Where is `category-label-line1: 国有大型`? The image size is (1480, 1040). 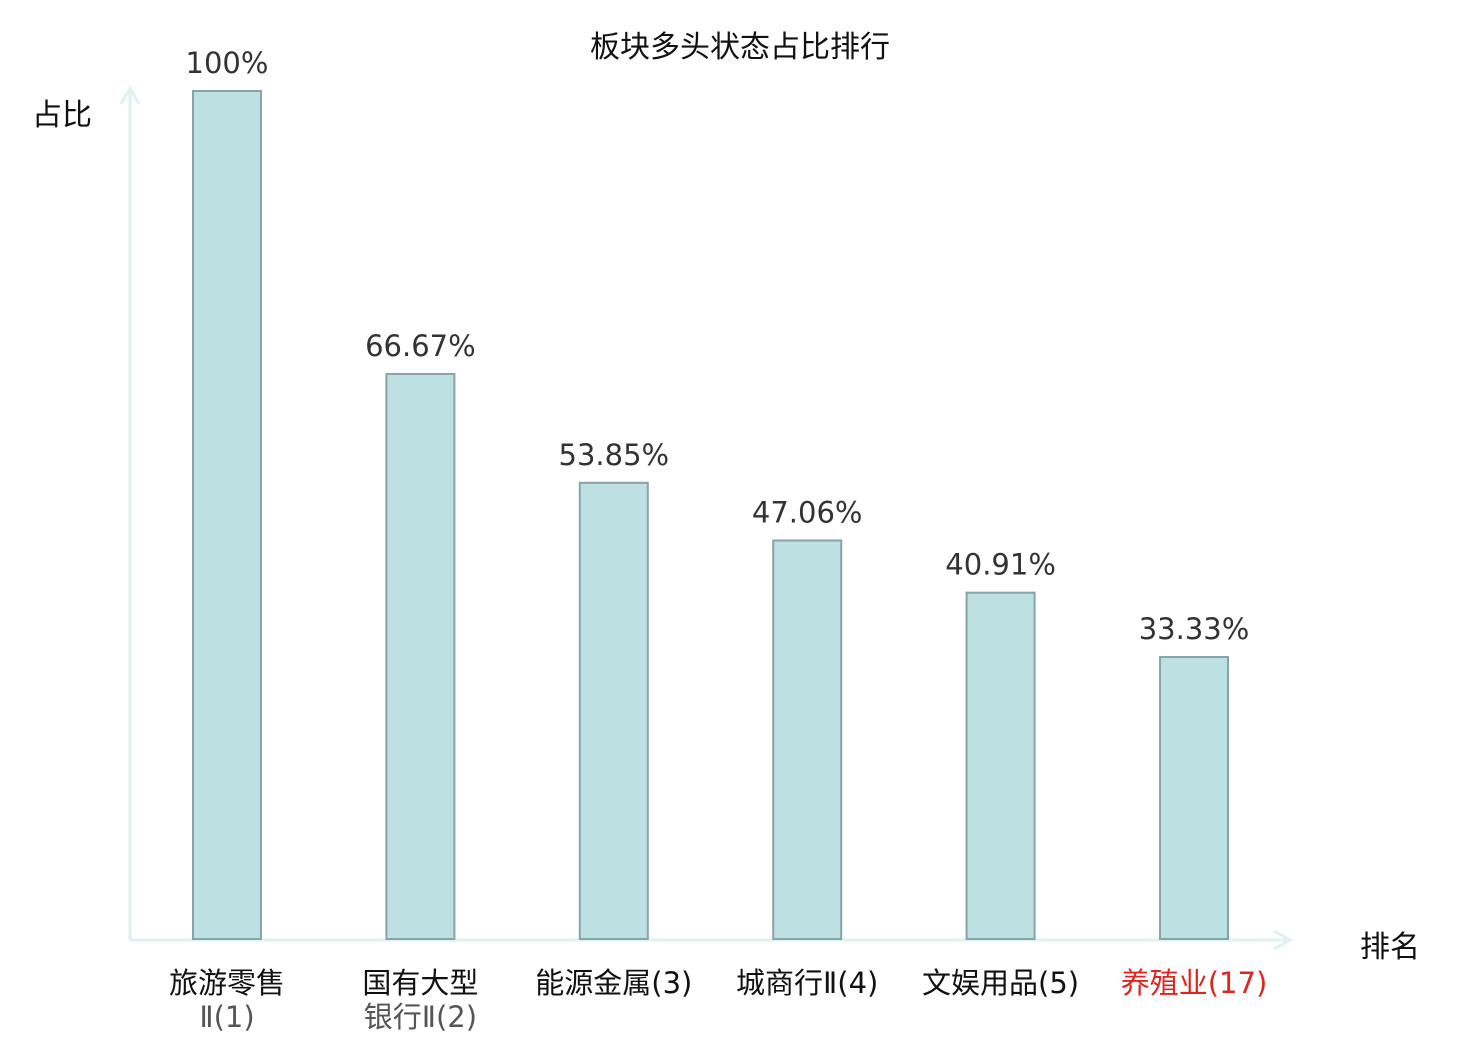
category-label-line1: 国有大型 is located at coordinates (420, 983).